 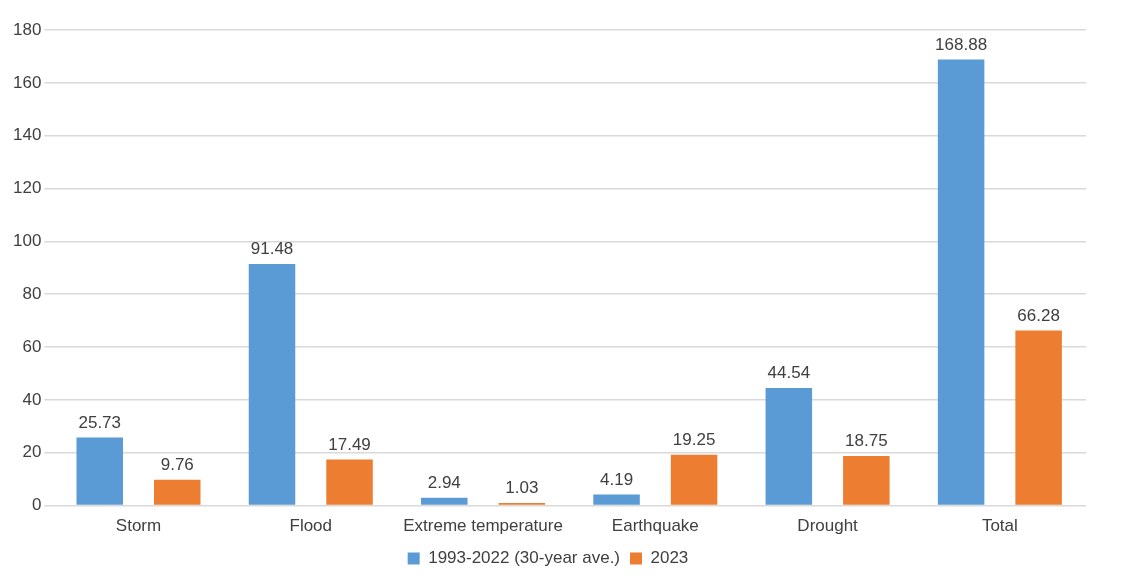 I want to click on data-label: 25.73, so click(x=100, y=422).